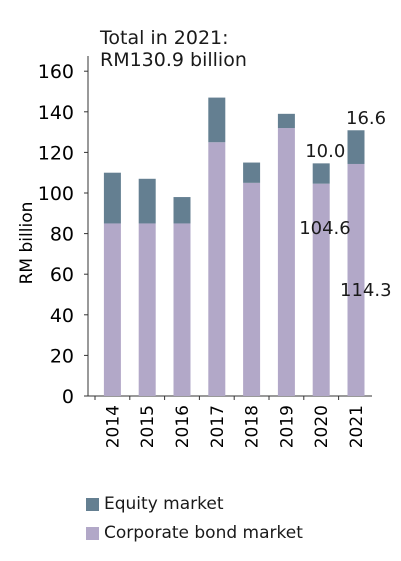  I want to click on bar-bond-2019, so click(286, 262).